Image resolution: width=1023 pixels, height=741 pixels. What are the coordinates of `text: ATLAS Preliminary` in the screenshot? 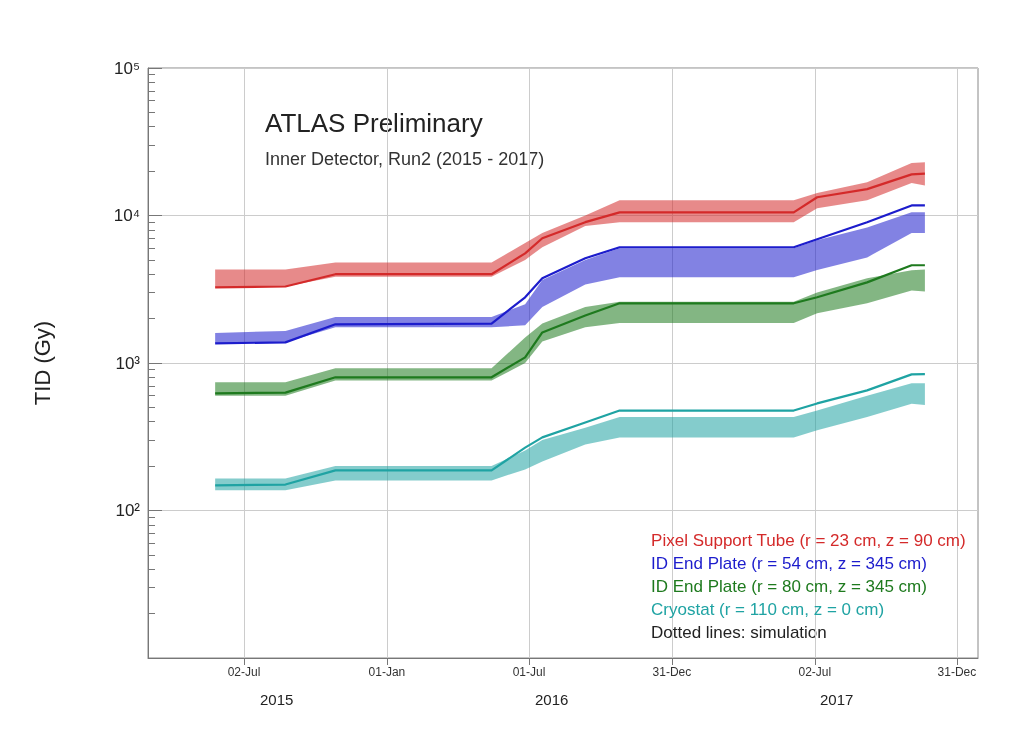 It's located at (374, 123).